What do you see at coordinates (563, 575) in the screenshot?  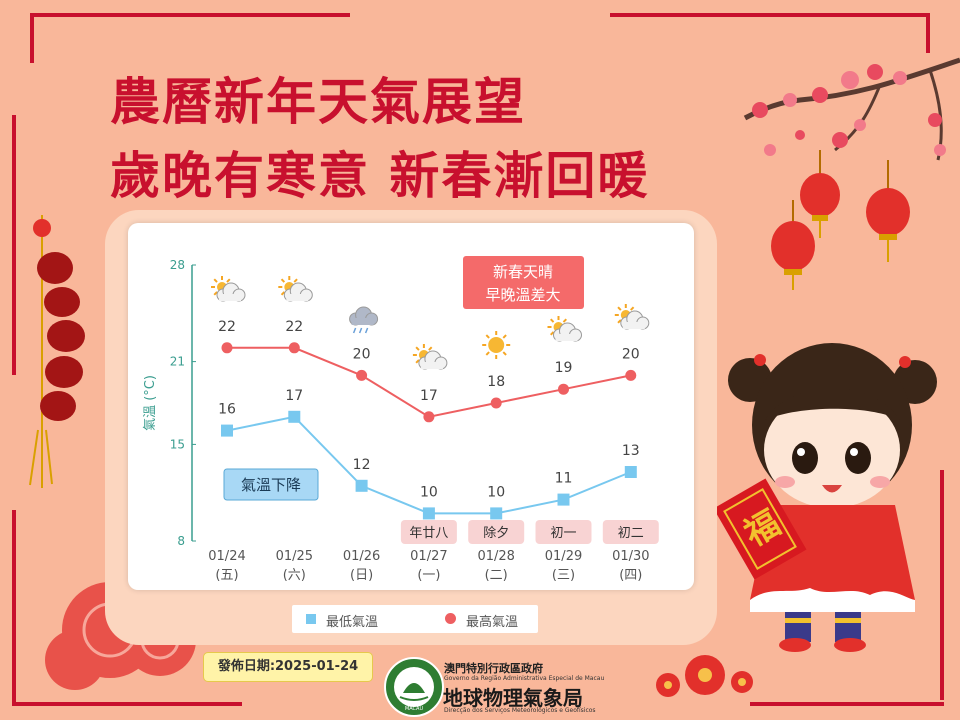 I see `x-weekday-label: (三)` at bounding box center [563, 575].